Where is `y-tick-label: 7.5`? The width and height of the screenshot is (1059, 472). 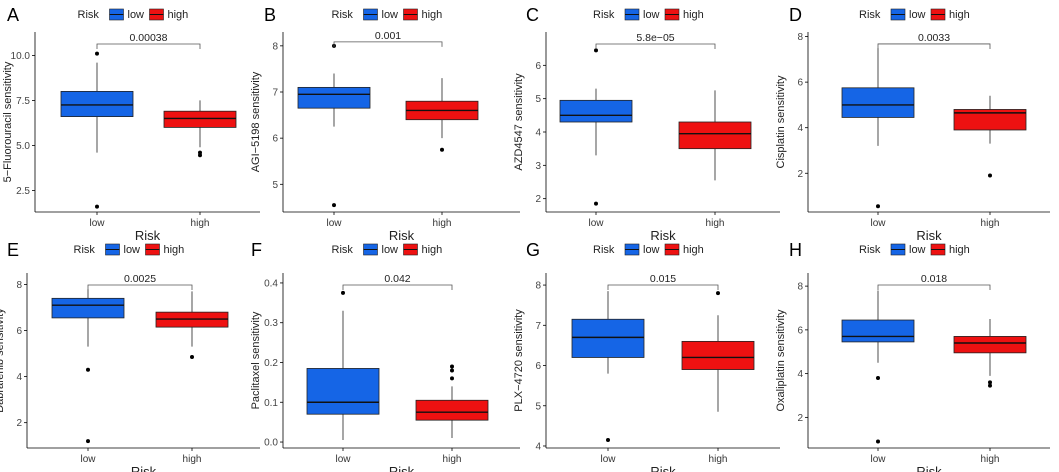
y-tick-label: 7.5 is located at coordinates (23, 101).